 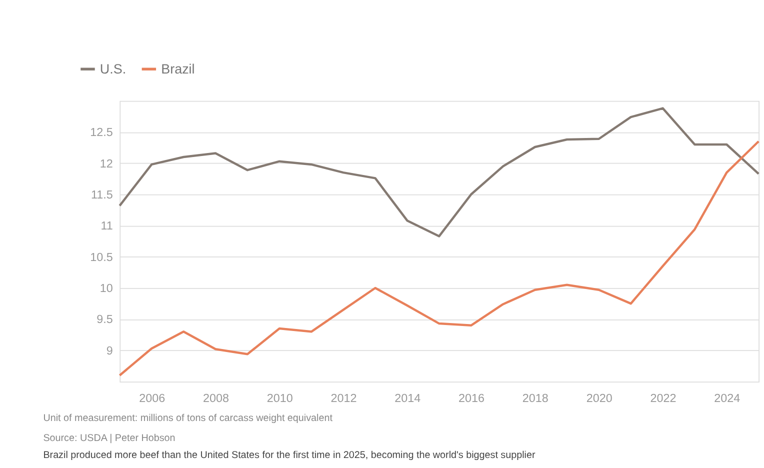 I want to click on legend-label: U.S., so click(x=113, y=69).